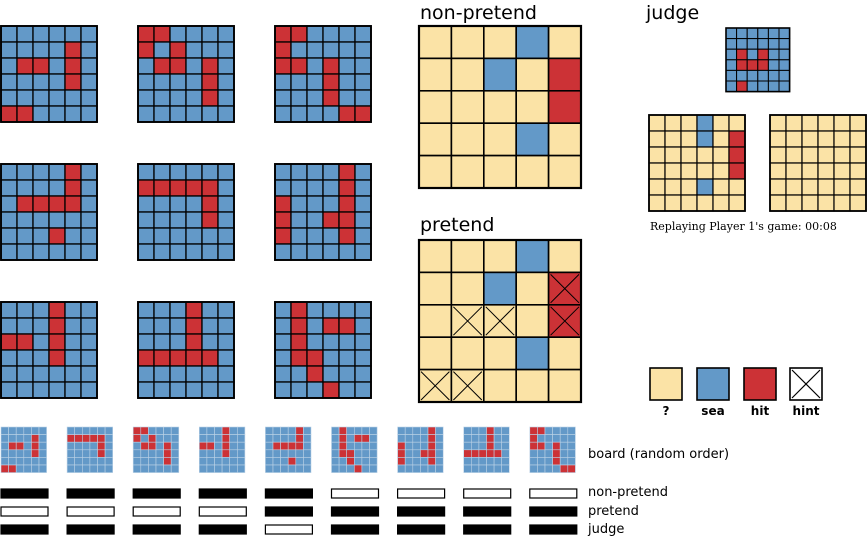 The image size is (867, 539). I want to click on grid-border, so click(500, 321).